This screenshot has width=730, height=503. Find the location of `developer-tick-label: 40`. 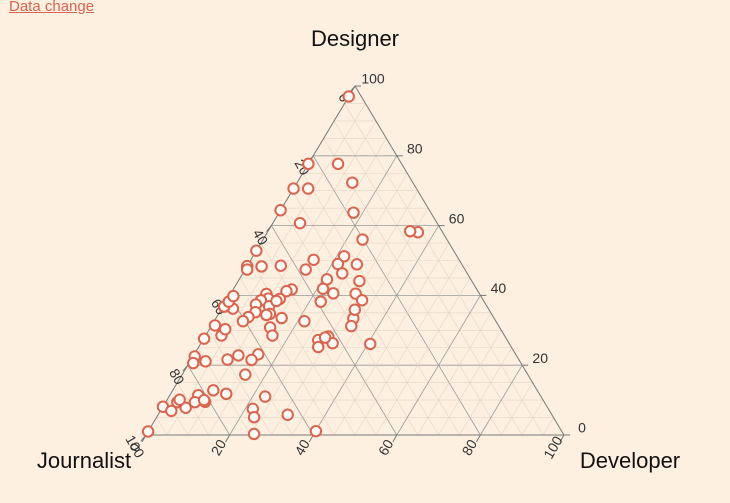

developer-tick-label: 40 is located at coordinates (302, 447).